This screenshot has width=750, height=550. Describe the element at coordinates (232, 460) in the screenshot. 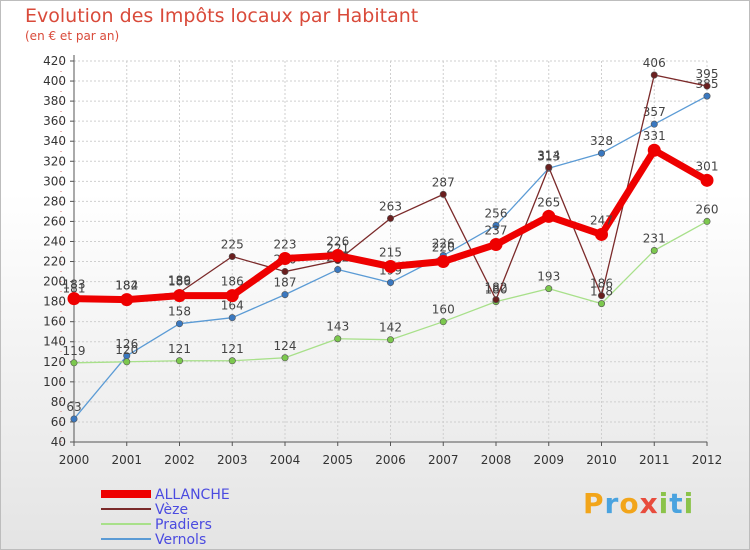

I see `x-tick-label: 2003` at that location.